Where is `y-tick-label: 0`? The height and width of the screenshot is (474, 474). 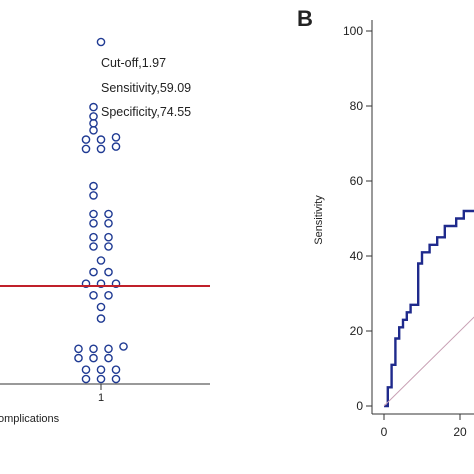
y-tick-label: 0 is located at coordinates (359, 406).